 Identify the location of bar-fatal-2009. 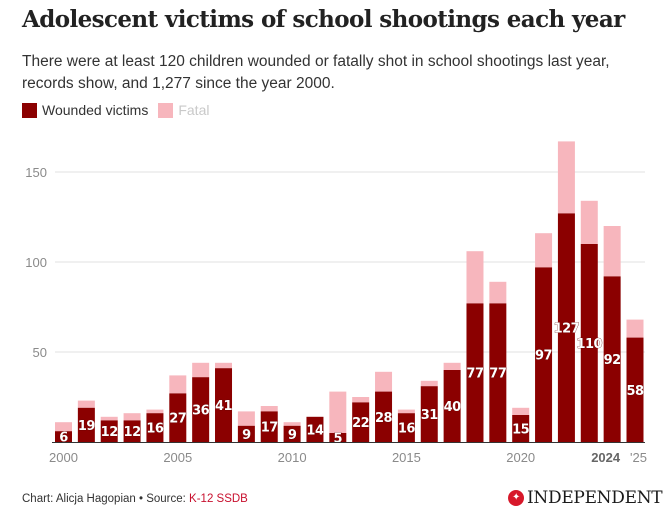
(269, 409).